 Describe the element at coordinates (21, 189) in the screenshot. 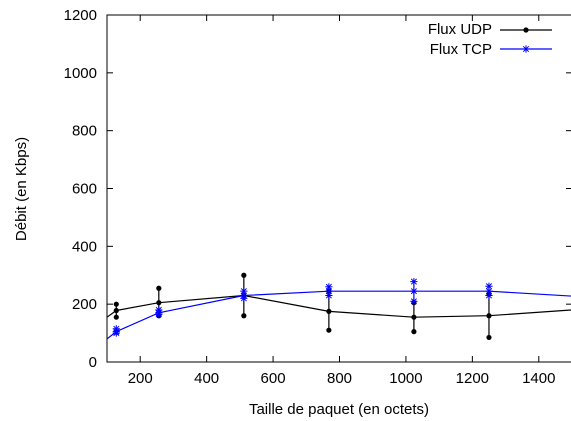

I see `y-axis-title: Débit (en Kbps)` at that location.